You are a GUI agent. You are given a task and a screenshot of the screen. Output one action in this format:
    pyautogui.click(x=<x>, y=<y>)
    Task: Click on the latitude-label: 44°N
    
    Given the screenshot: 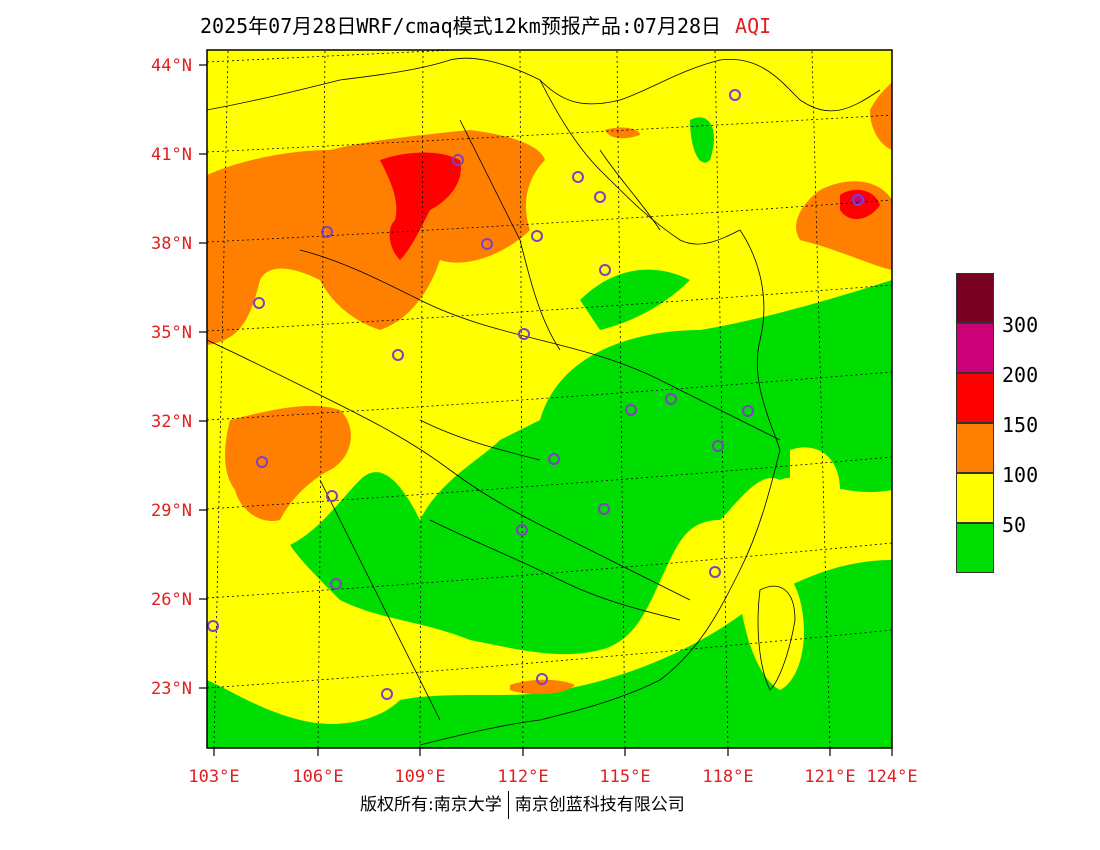 What is the action you would take?
    pyautogui.click(x=171, y=66)
    